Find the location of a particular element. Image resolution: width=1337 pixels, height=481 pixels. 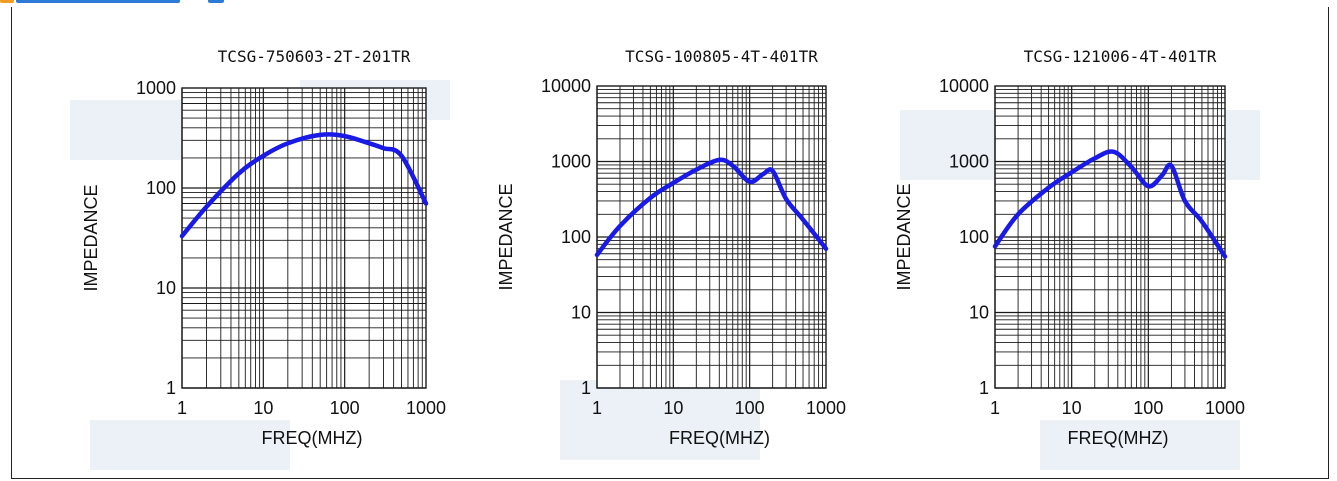

chart-title: TCSG-121006-4T-401TR is located at coordinates (1120, 56).